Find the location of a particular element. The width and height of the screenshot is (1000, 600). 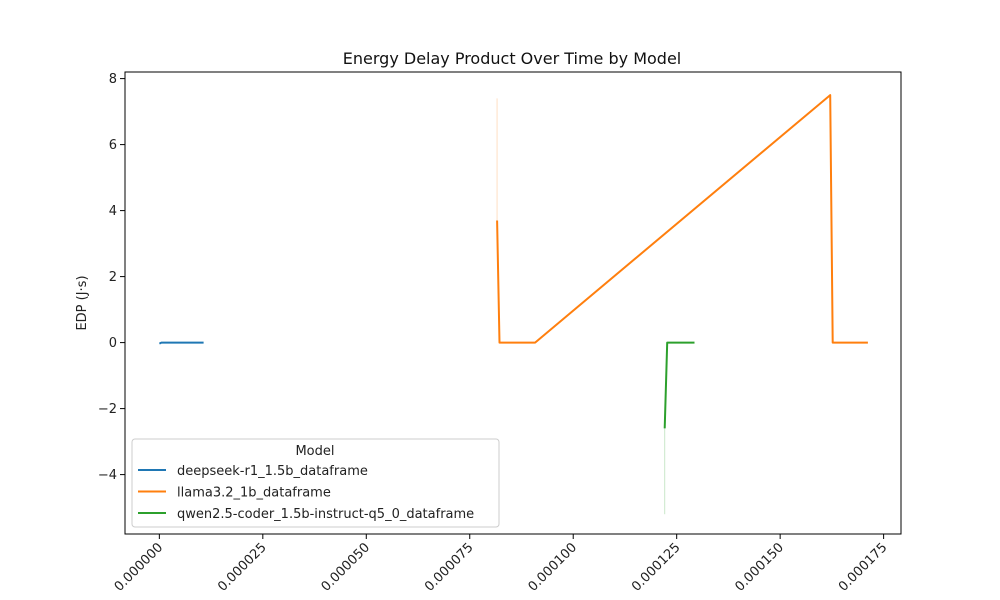

legend-box is located at coordinates (315, 483).